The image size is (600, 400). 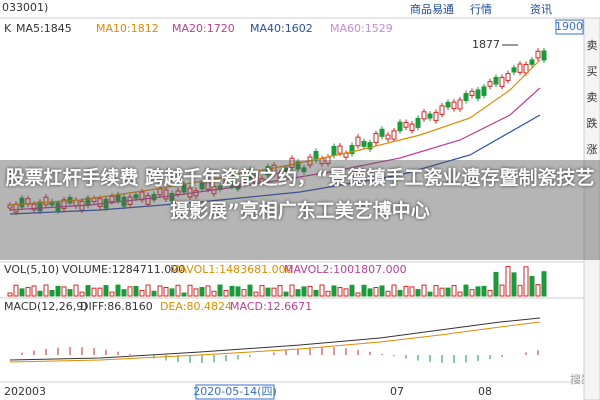 I want to click on stock-code: 033001), so click(x=25, y=7).